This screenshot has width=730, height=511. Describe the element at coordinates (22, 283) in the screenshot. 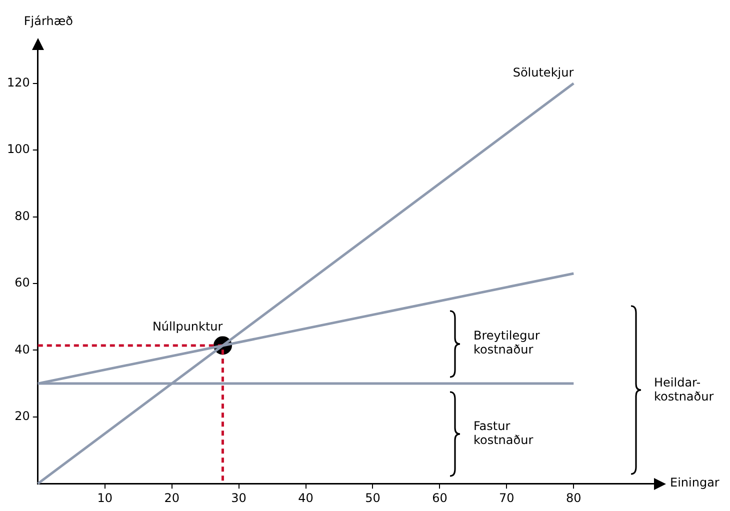

I see `y-tick-label: 60` at that location.